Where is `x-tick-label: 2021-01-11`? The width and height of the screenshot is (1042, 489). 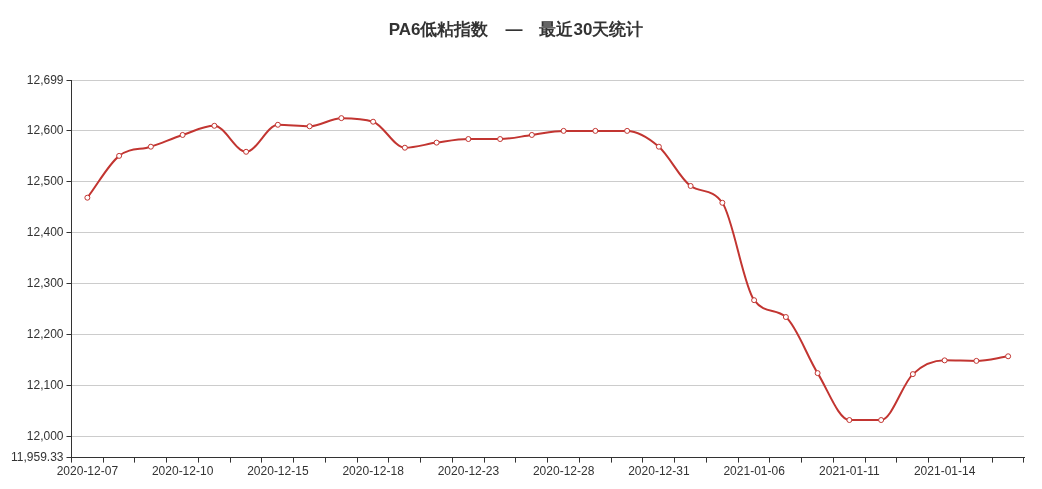
x-tick-label: 2021-01-11 is located at coordinates (849, 471).